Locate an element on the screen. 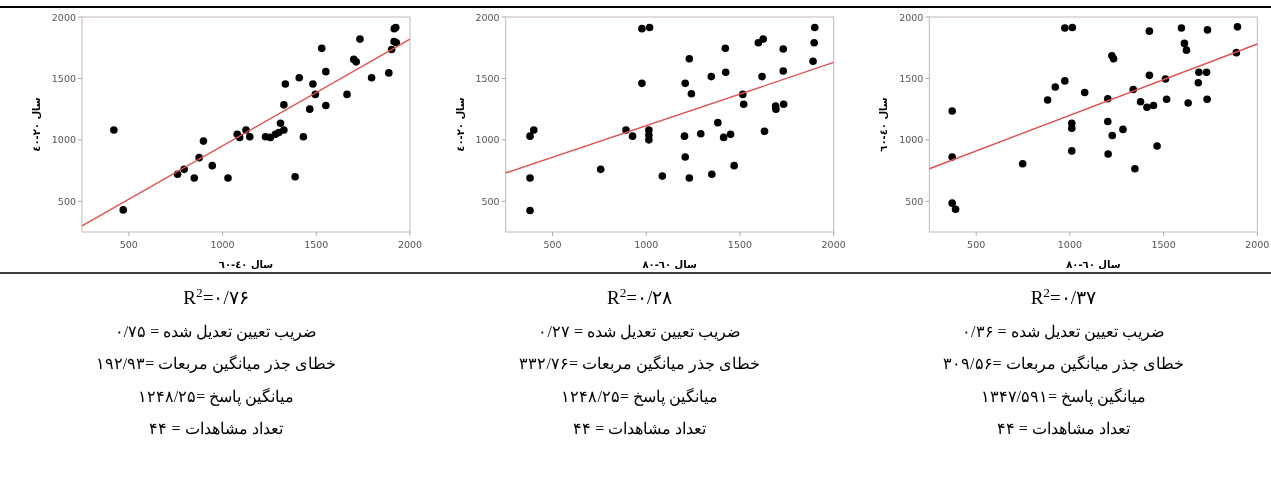 This screenshot has height=477, width=1271. text: میانگین پاسخ =۱۳۴۷/۵۹۱ is located at coordinates (1063, 396).